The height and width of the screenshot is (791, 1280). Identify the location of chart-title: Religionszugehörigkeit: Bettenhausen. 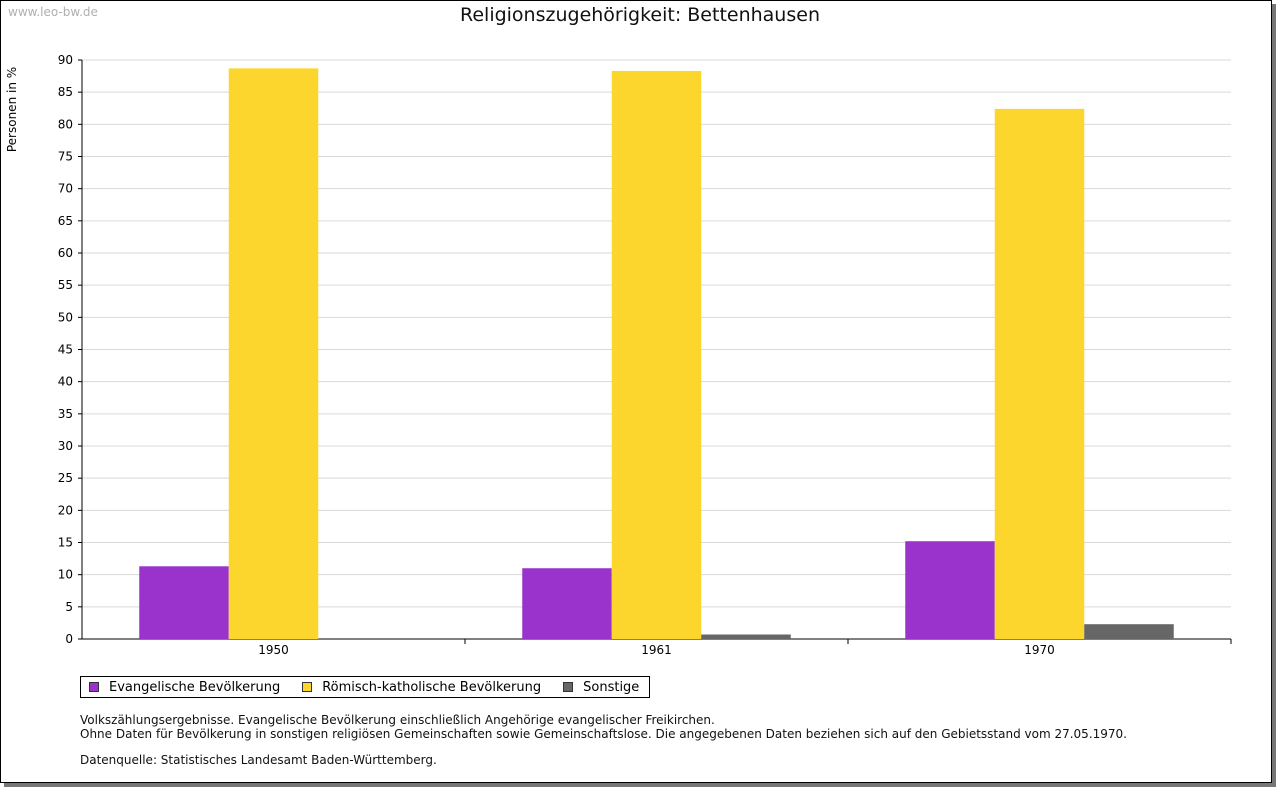
(640, 15).